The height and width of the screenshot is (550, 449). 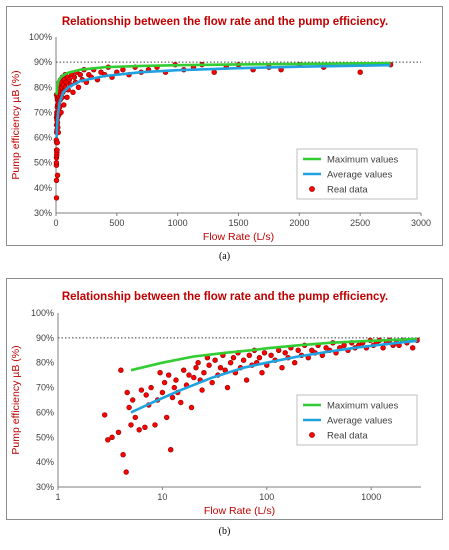 I want to click on x-tick-label: 1000, so click(x=371, y=497).